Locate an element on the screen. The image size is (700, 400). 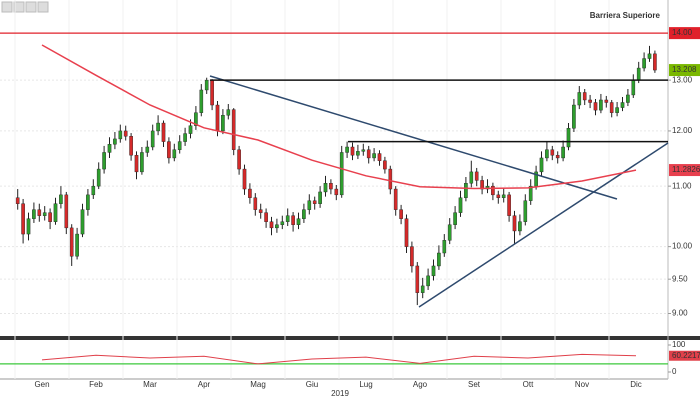
x-tick-label: Dic is located at coordinates (636, 384).